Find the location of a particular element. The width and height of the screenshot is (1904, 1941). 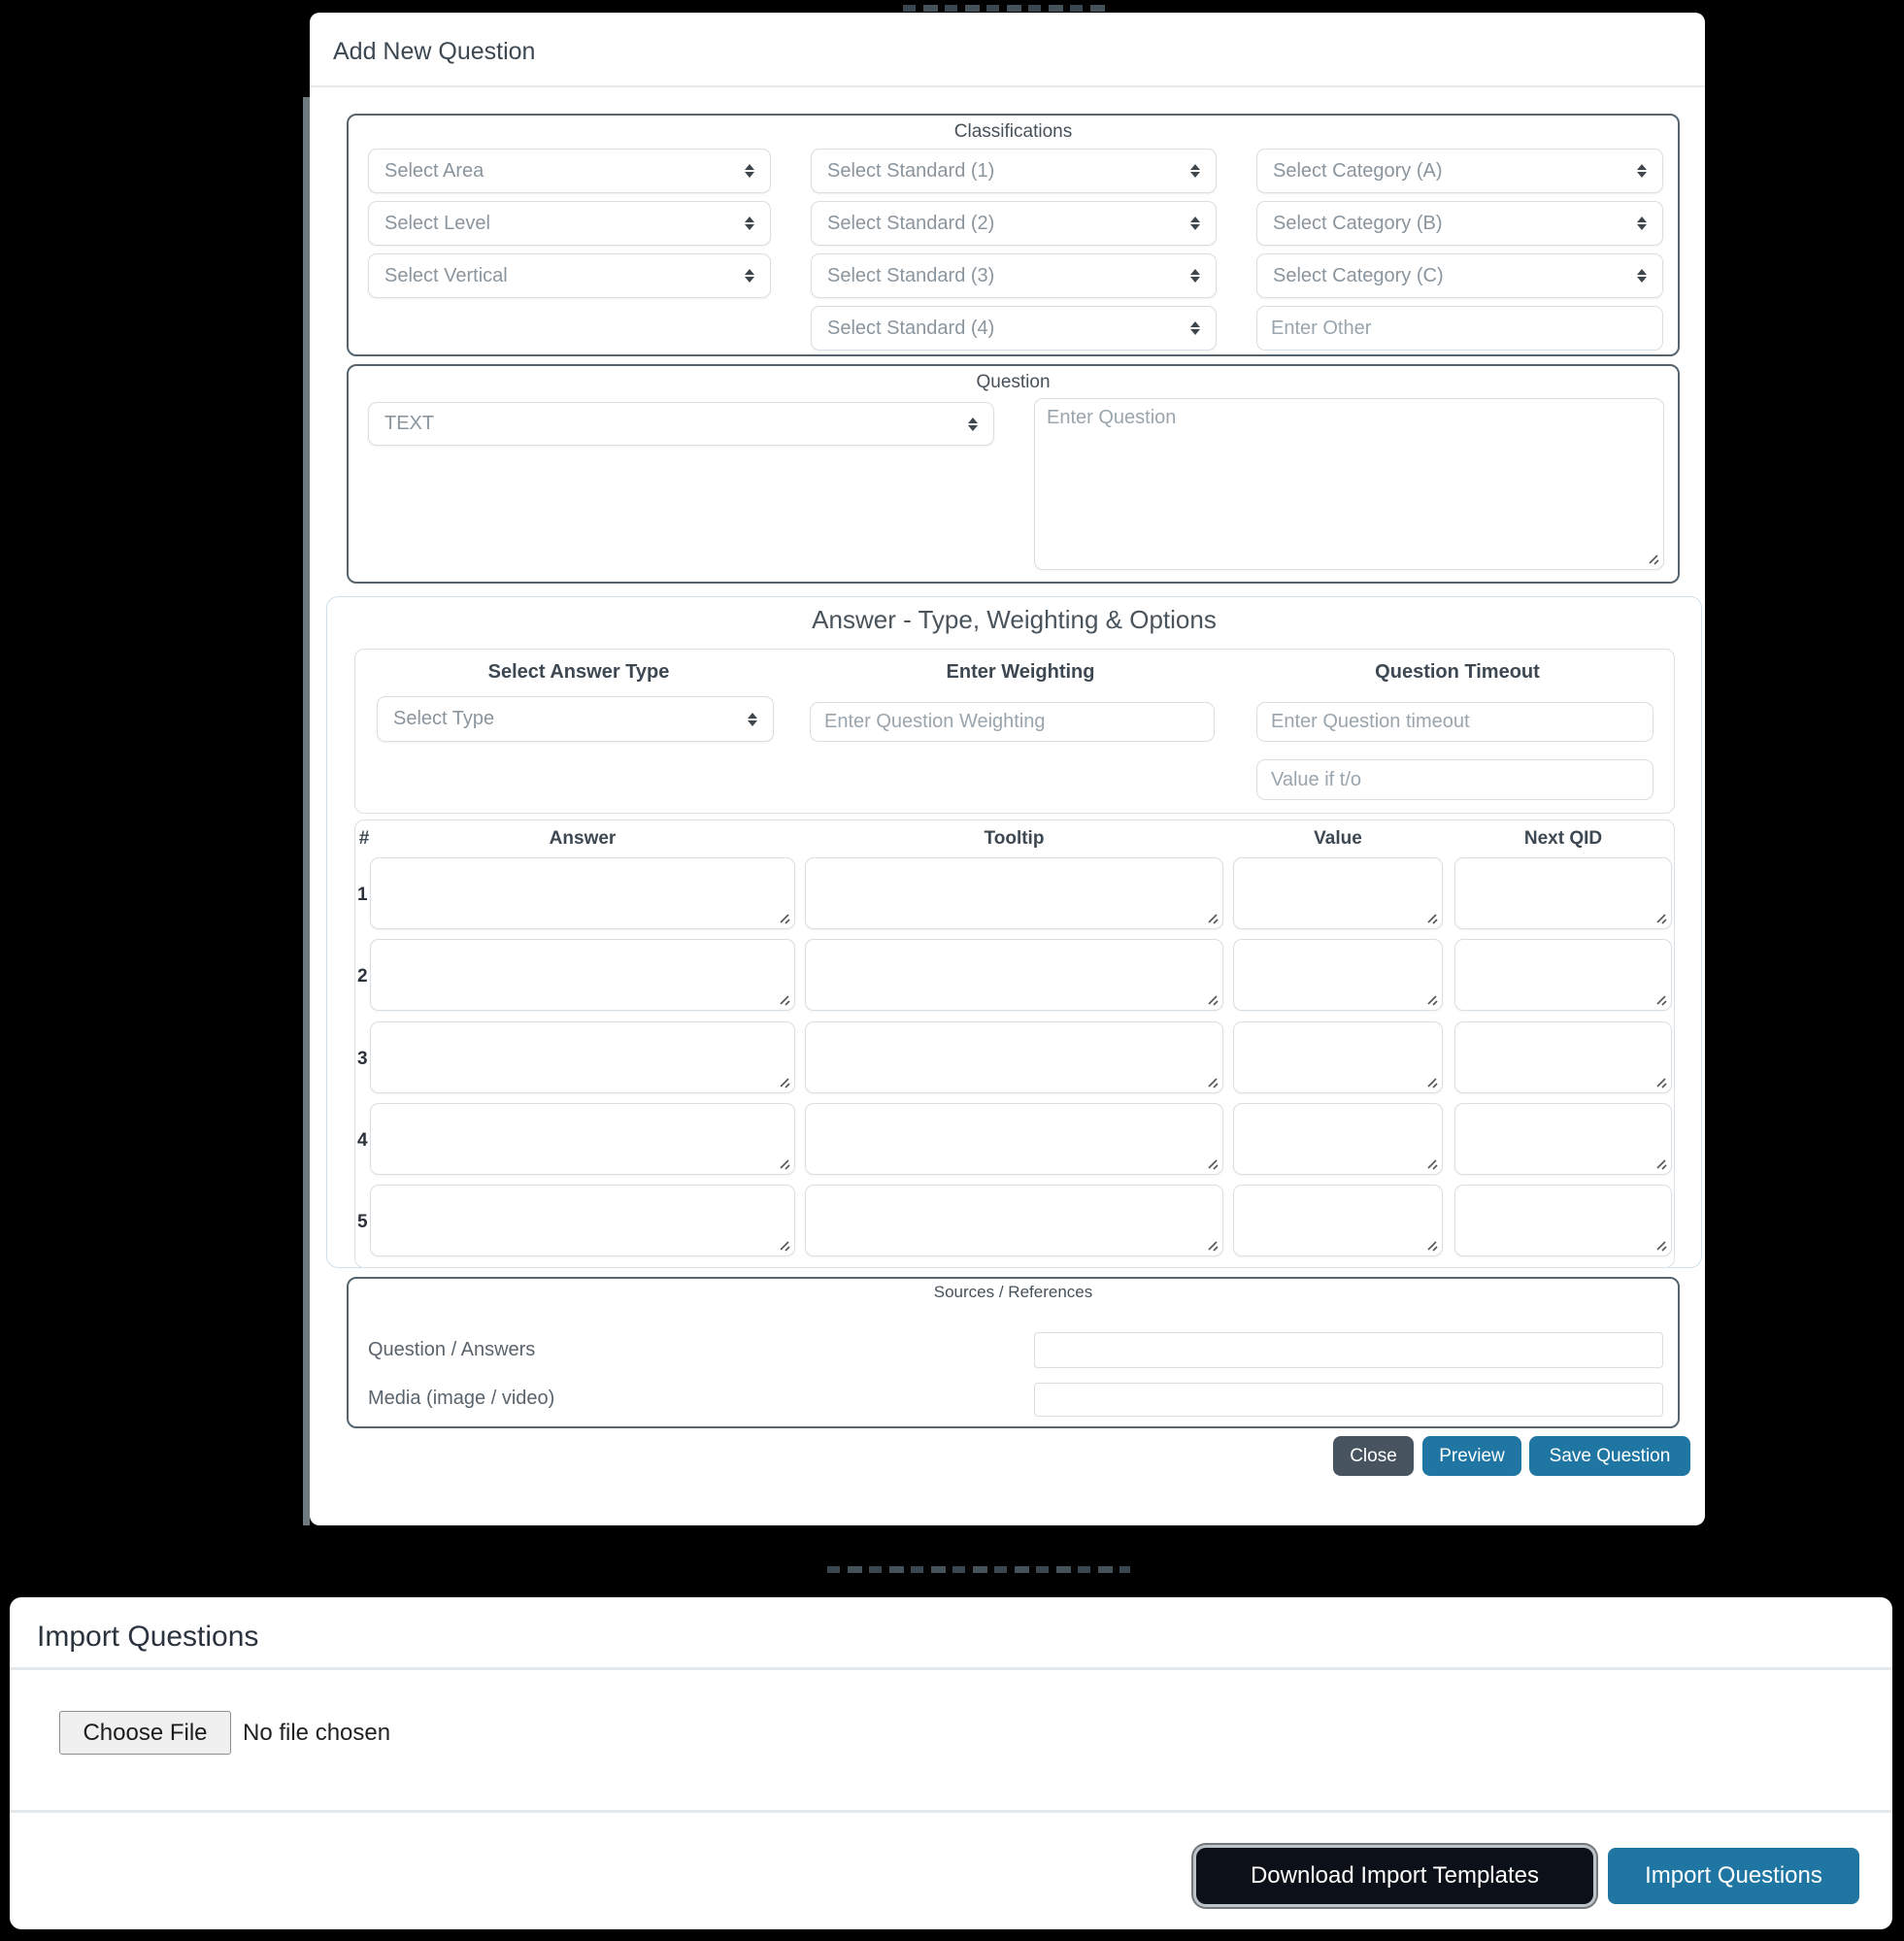

select-category-c: Select Category (C) is located at coordinates (1459, 275).